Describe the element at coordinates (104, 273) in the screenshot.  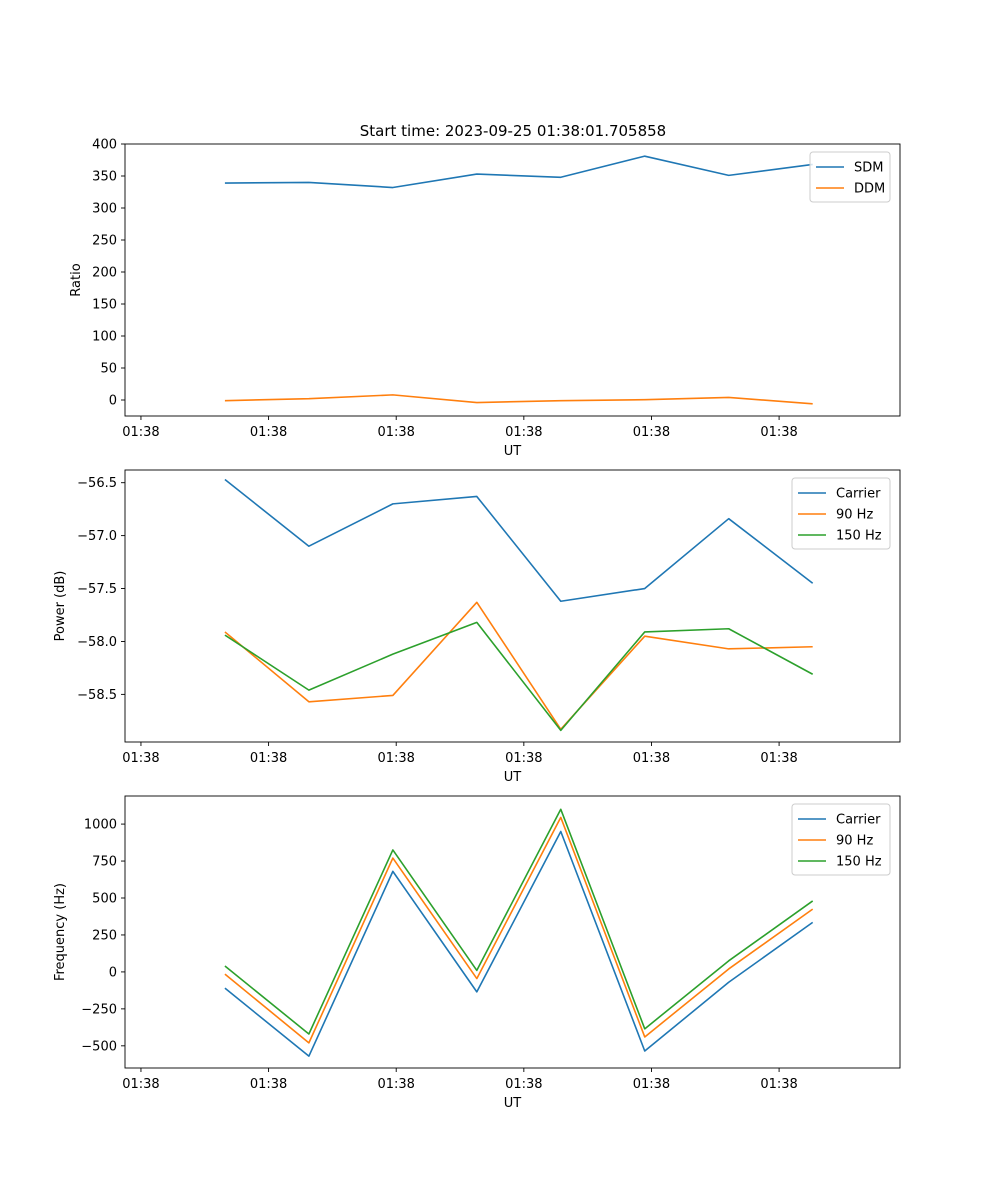
I see `y-tick-label: 200` at that location.